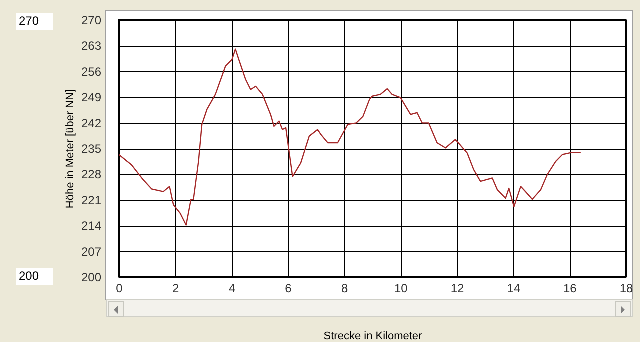 This screenshot has height=342, width=640. I want to click on y-tick-label: 221, so click(91, 200).